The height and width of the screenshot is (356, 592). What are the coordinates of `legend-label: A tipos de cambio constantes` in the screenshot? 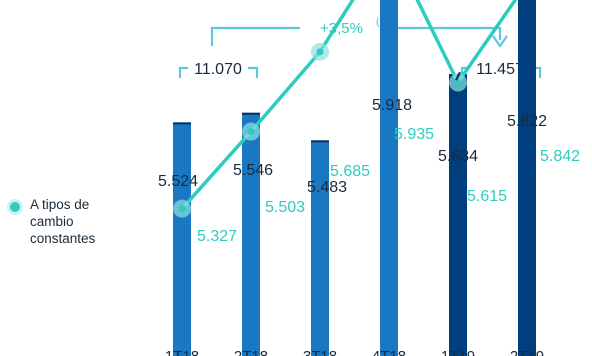 It's located at (63, 221).